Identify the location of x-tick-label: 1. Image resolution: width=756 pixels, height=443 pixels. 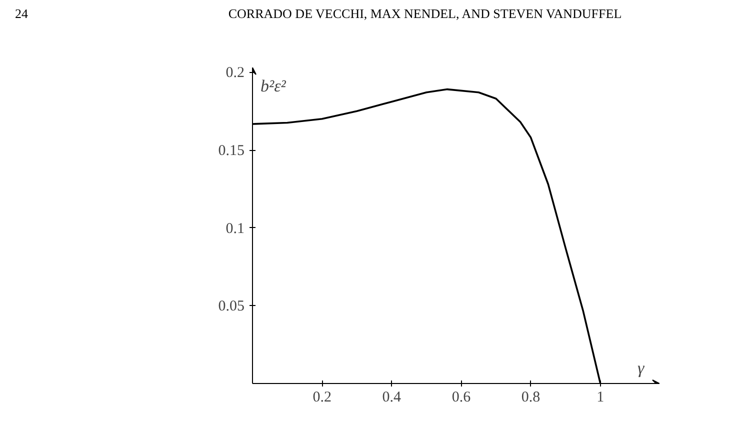
(600, 398).